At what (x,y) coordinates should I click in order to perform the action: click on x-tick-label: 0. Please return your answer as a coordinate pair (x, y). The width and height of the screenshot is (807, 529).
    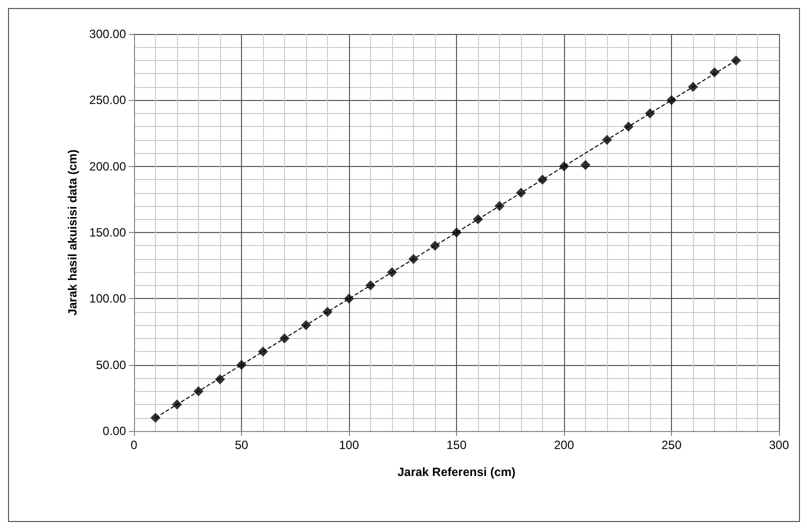
    Looking at the image, I should click on (134, 445).